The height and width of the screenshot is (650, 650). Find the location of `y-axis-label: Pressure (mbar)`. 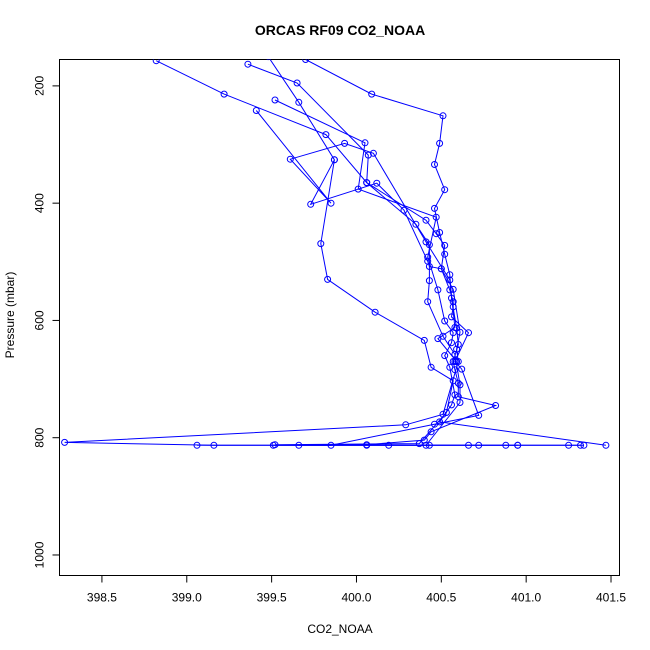

y-axis-label: Pressure (mbar) is located at coordinates (10, 315).